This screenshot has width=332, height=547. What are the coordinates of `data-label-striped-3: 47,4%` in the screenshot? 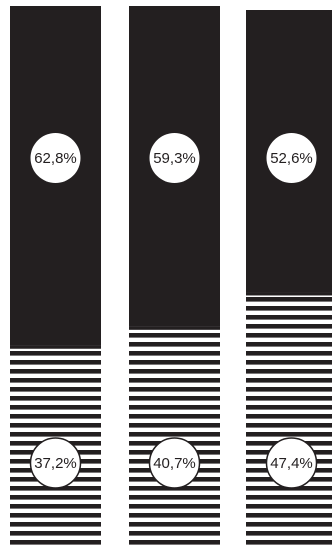 It's located at (291, 463).